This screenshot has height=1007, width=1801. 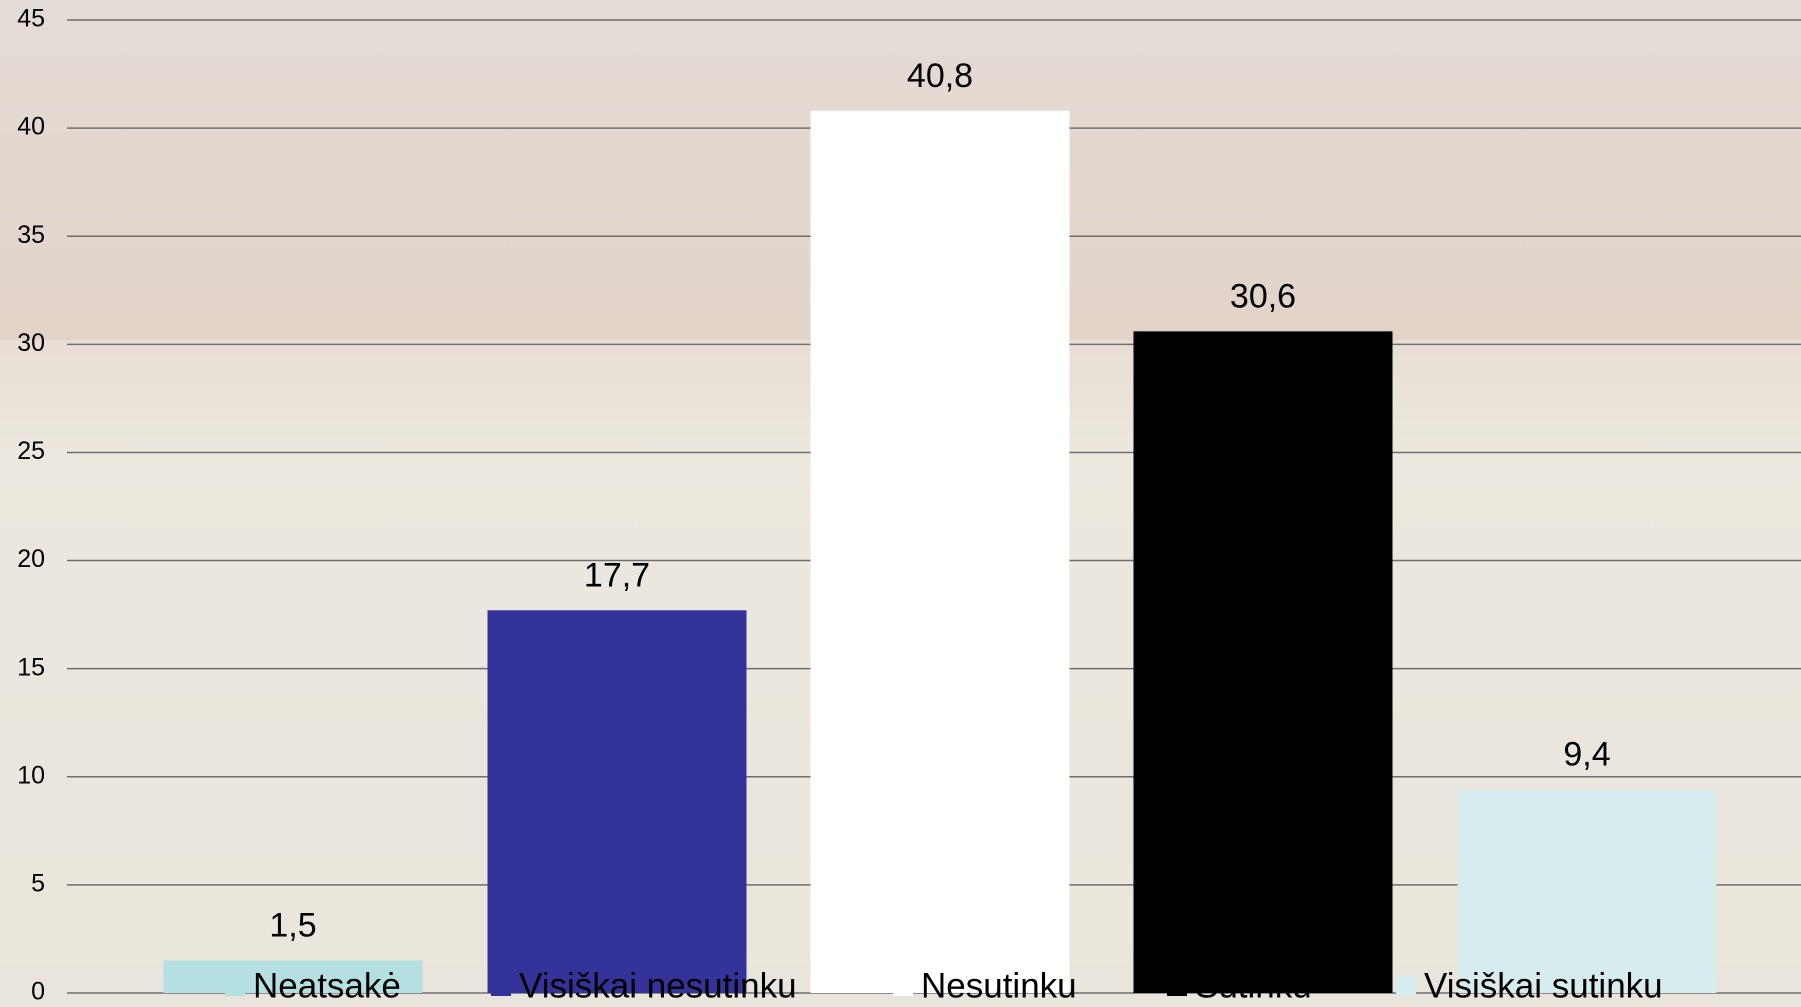 What do you see at coordinates (31, 127) in the screenshot?
I see `y-tick-label: 40` at bounding box center [31, 127].